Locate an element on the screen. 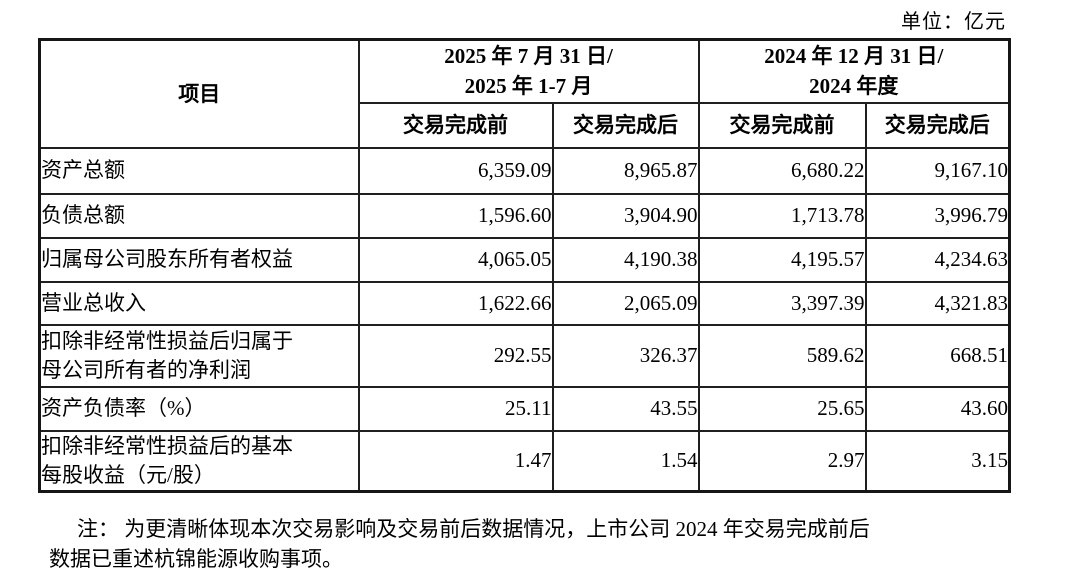 The width and height of the screenshot is (1080, 582). cell-value: 9,167.10 is located at coordinates (937, 170).